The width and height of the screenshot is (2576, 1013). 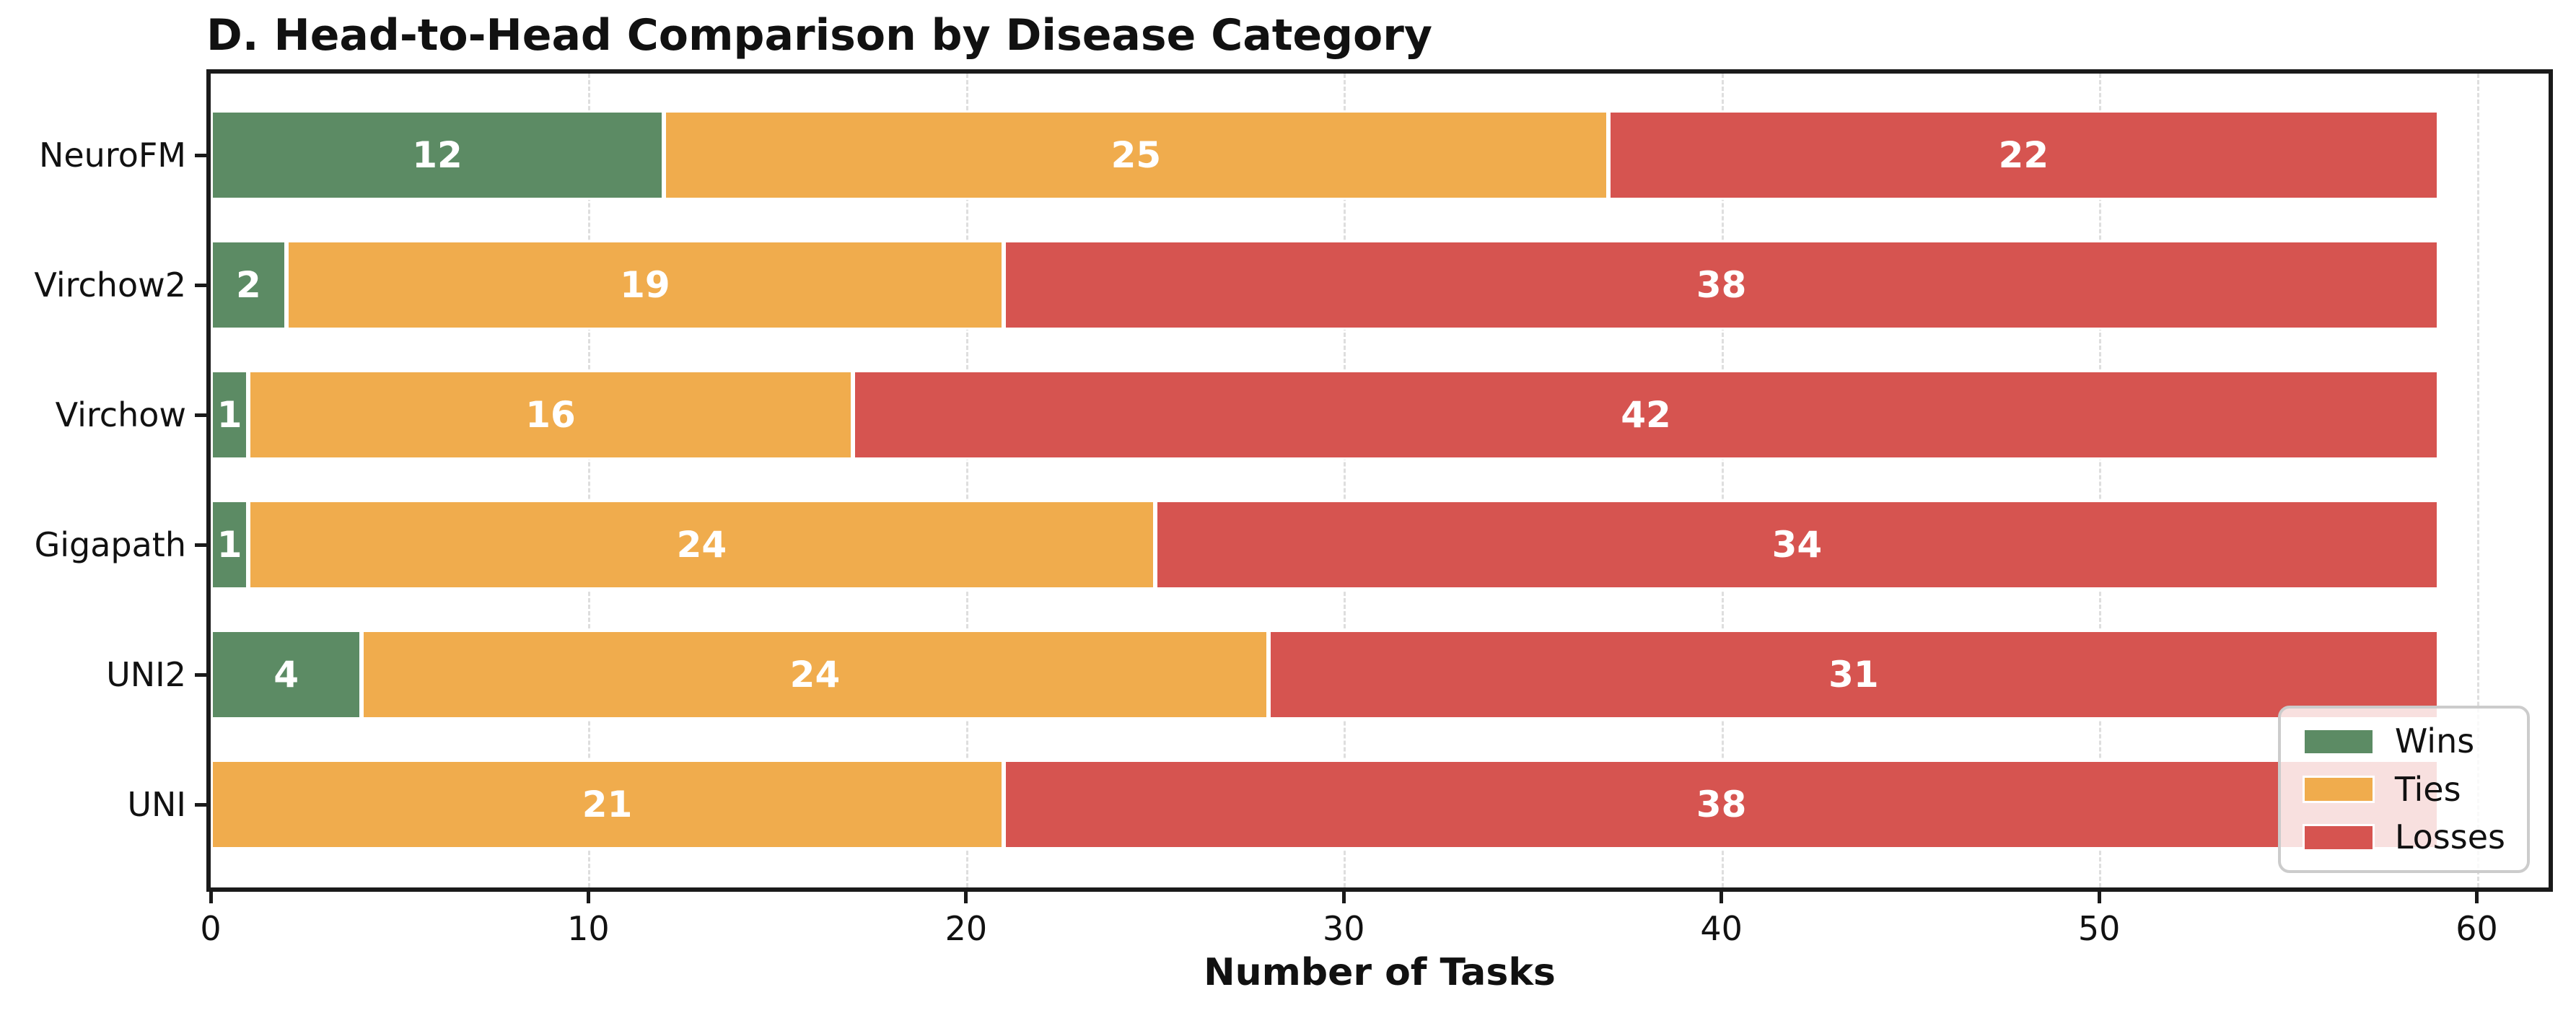 What do you see at coordinates (2338, 837) in the screenshot?
I see `legend-swatch-losses` at bounding box center [2338, 837].